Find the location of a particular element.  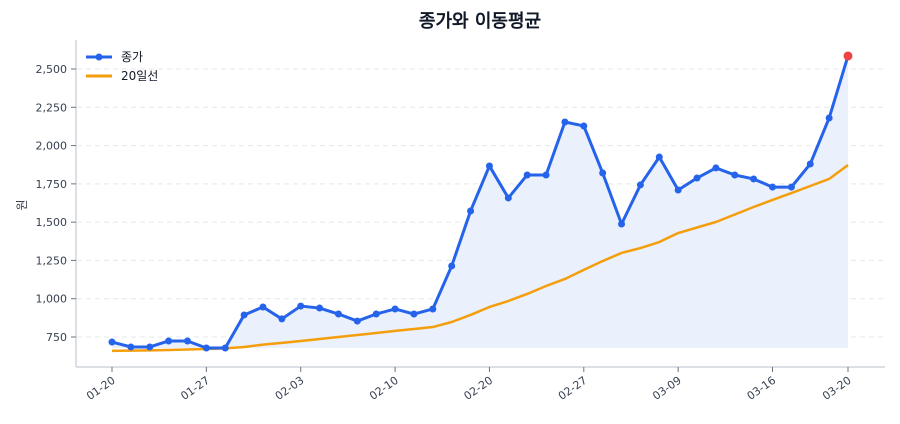

legend-item-ma20: 20일선 is located at coordinates (122, 76).